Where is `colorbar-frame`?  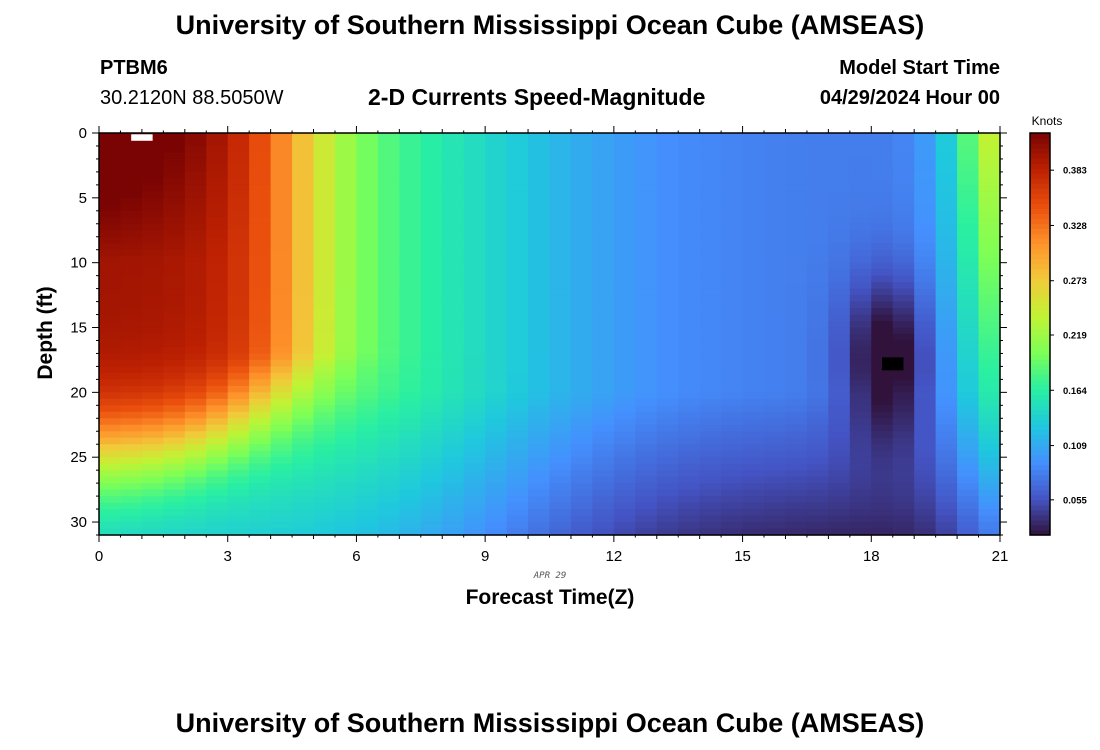
colorbar-frame is located at coordinates (1040, 334).